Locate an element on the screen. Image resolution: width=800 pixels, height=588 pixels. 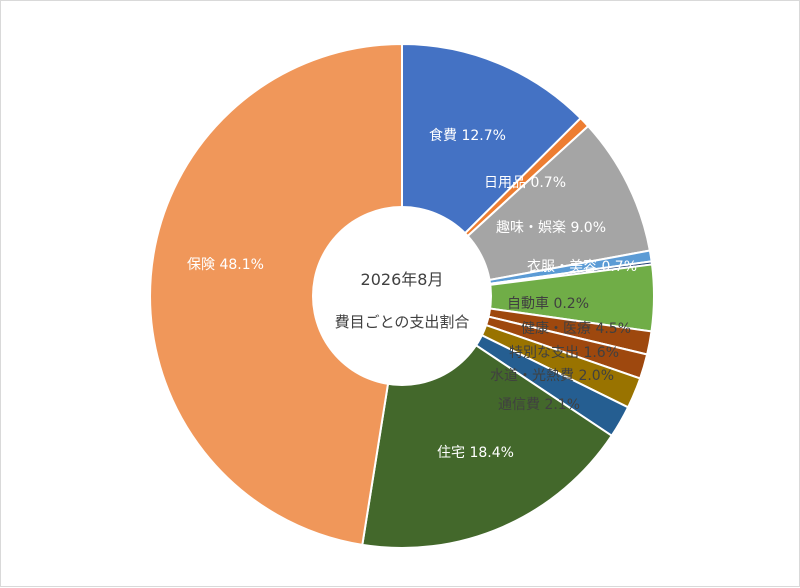
slice-label-3: 趣味・娯楽 9.0% is located at coordinates (551, 228).